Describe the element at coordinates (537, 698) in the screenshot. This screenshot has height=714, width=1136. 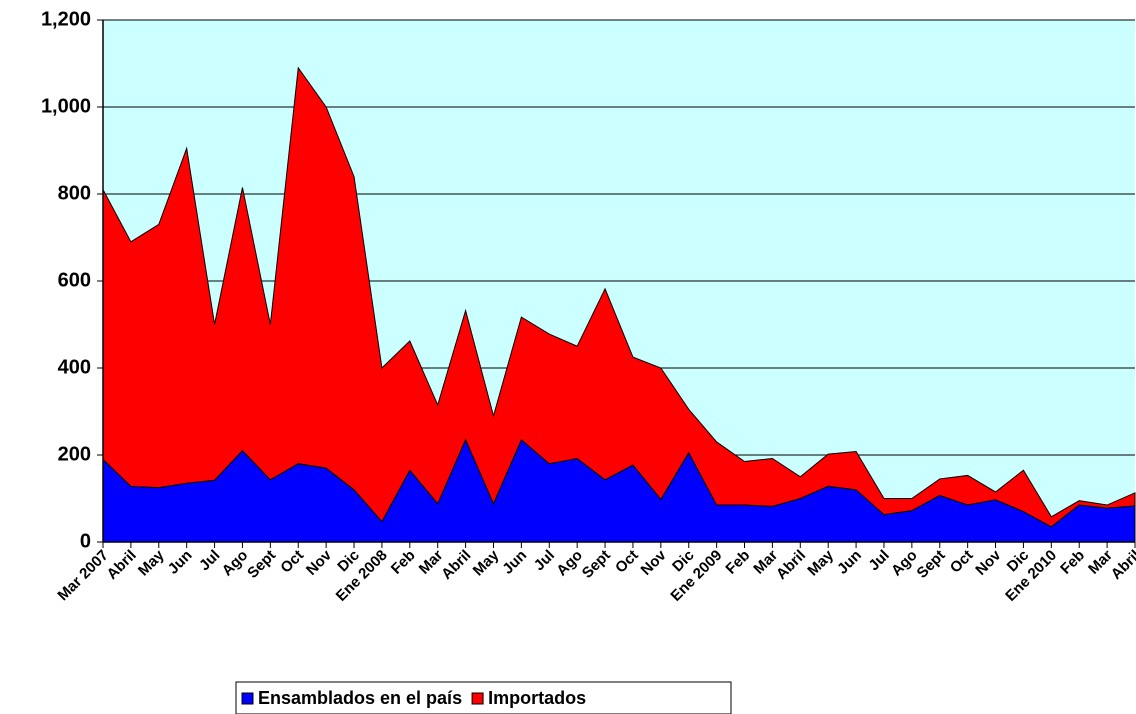
I see `legend-label: Importados` at that location.